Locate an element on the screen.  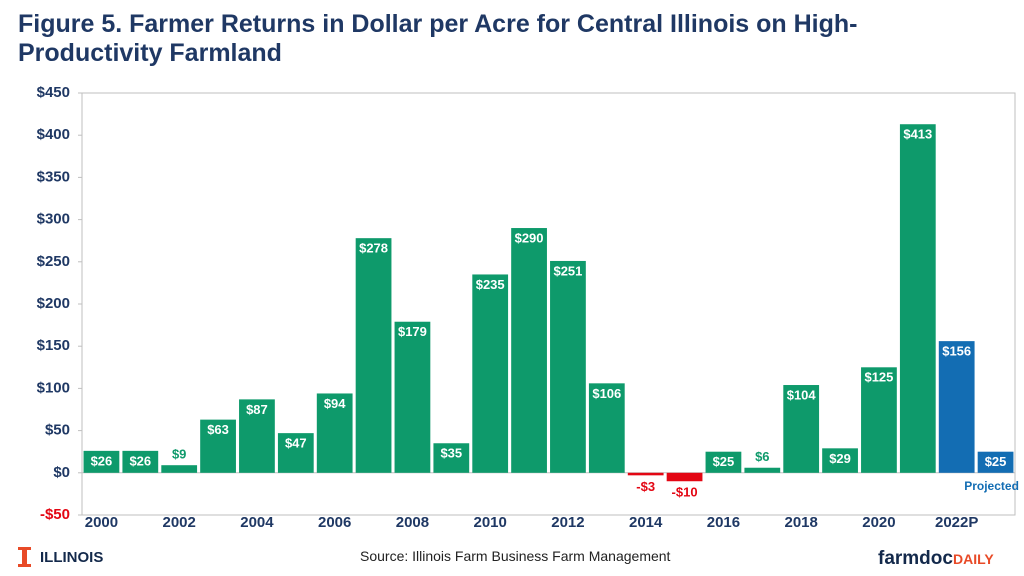
x-tick-label: 2014 is located at coordinates (646, 522).